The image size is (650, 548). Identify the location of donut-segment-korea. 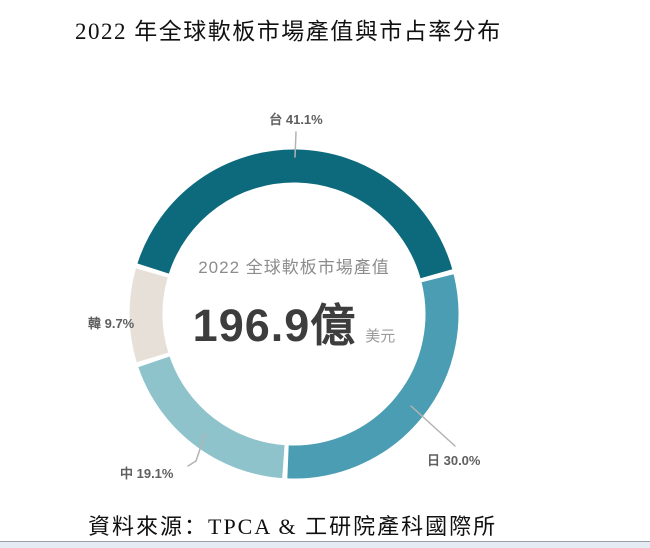
(149, 315).